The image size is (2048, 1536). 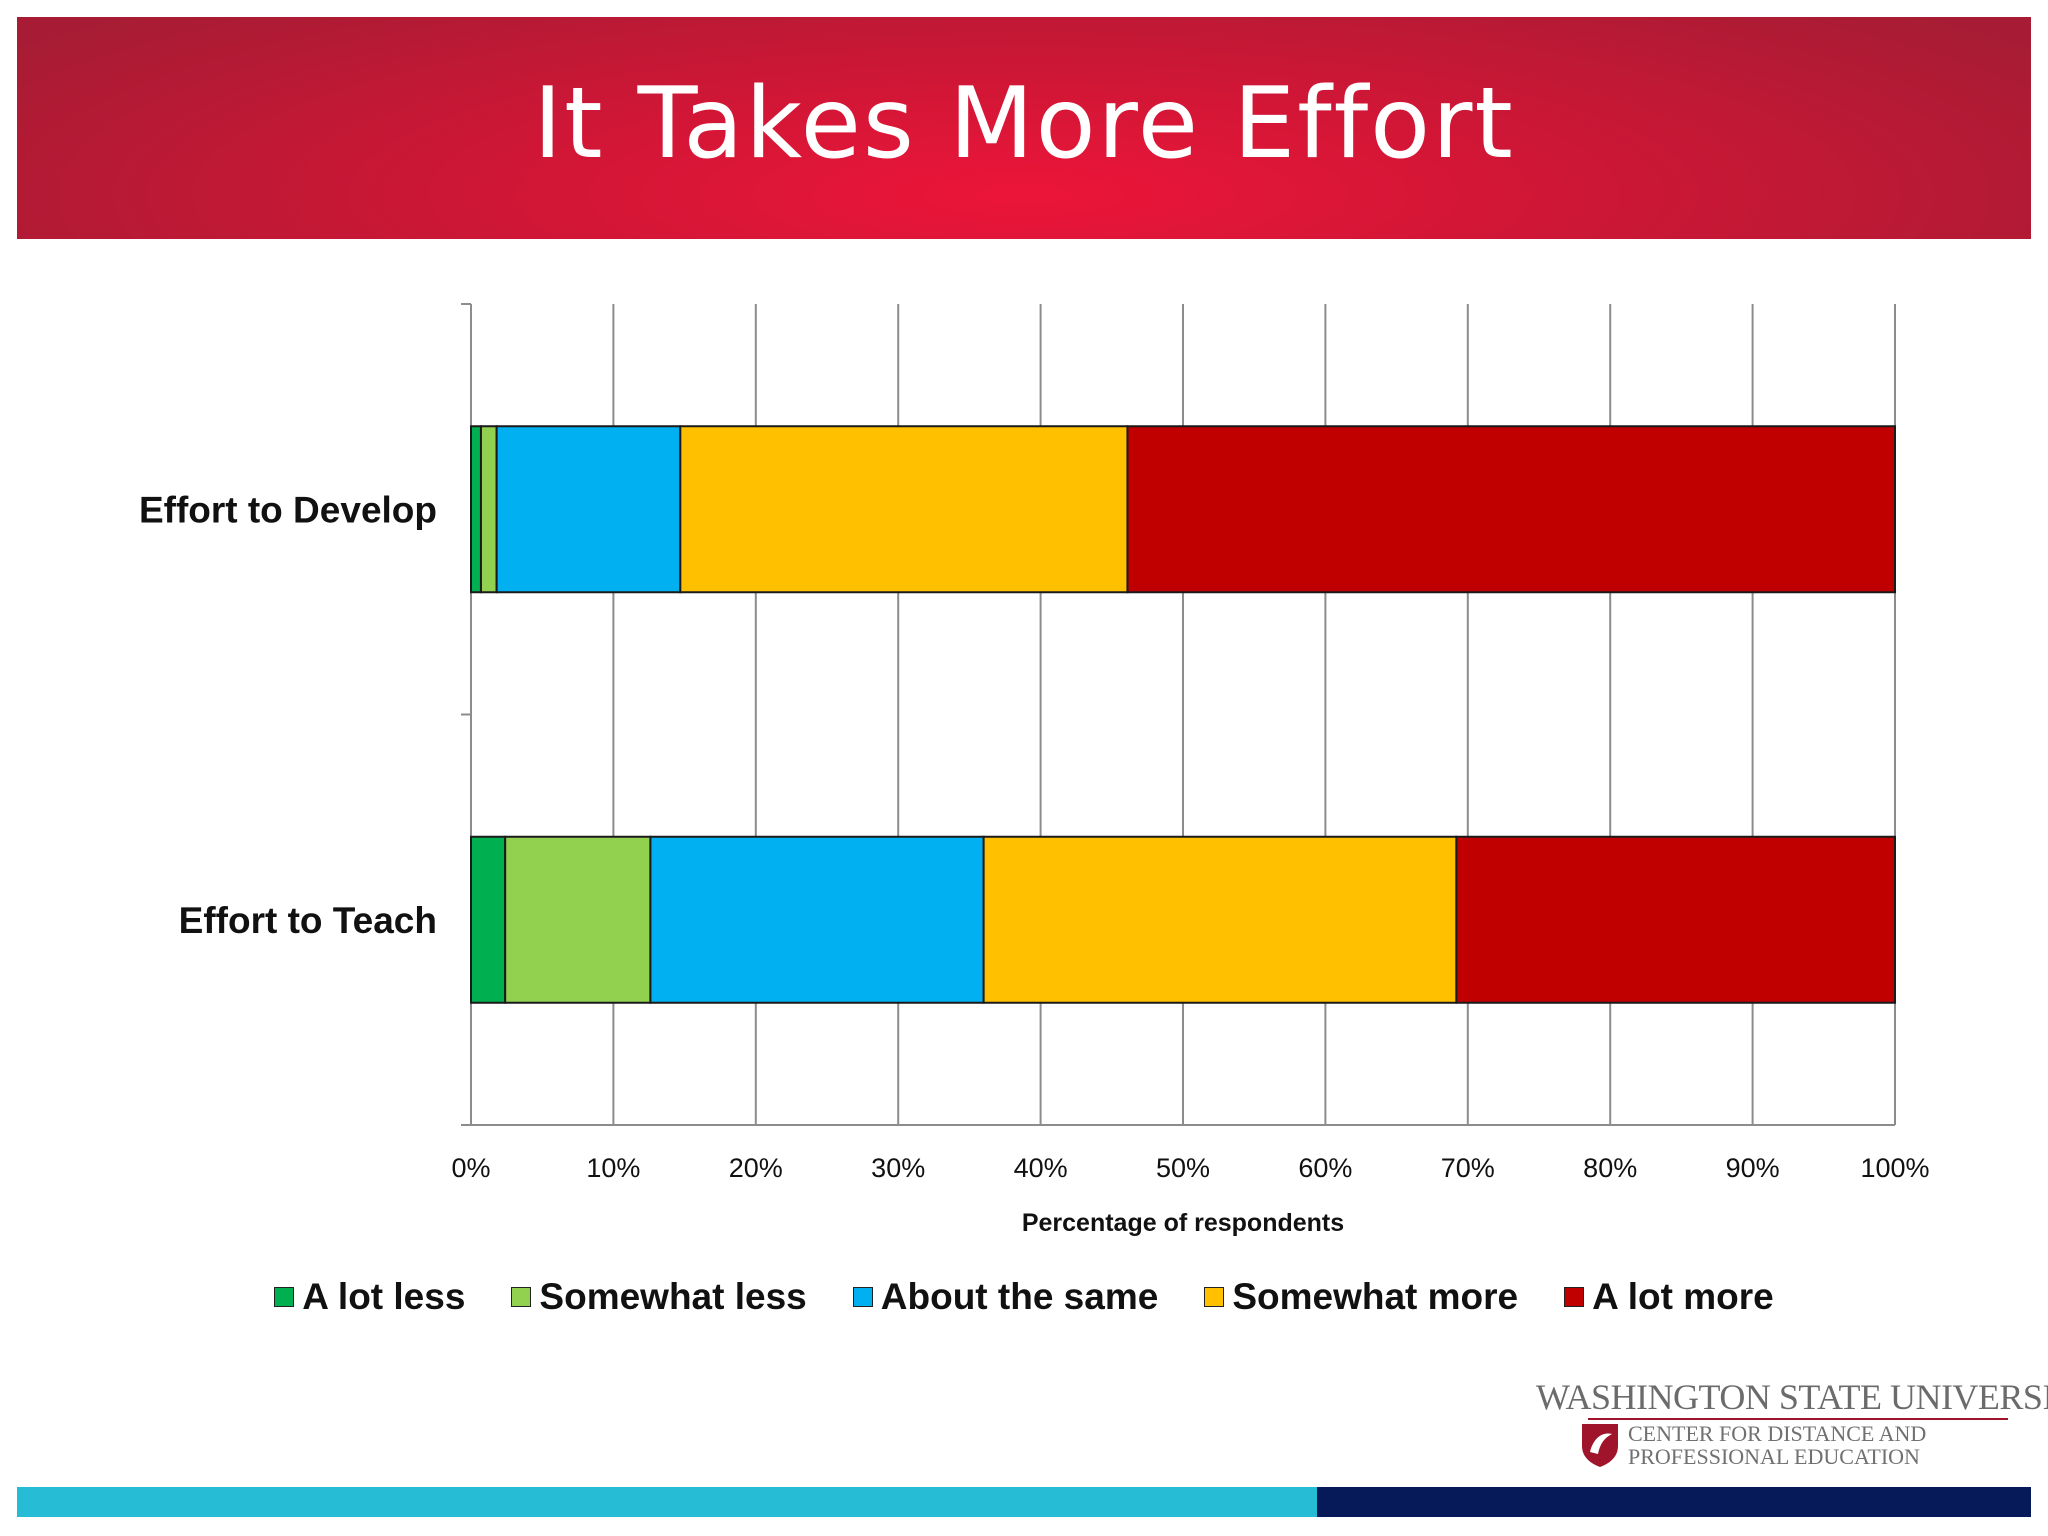 I want to click on wsu-logo-line1: CENTER FOR DISTANCE AND, so click(x=1777, y=1433).